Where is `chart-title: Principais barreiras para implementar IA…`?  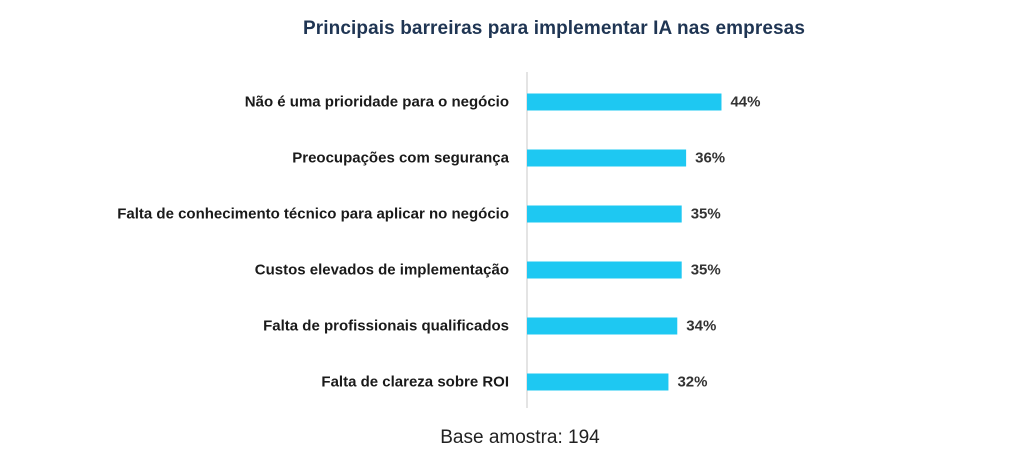 chart-title: Principais barreiras para implementar IA… is located at coordinates (554, 28).